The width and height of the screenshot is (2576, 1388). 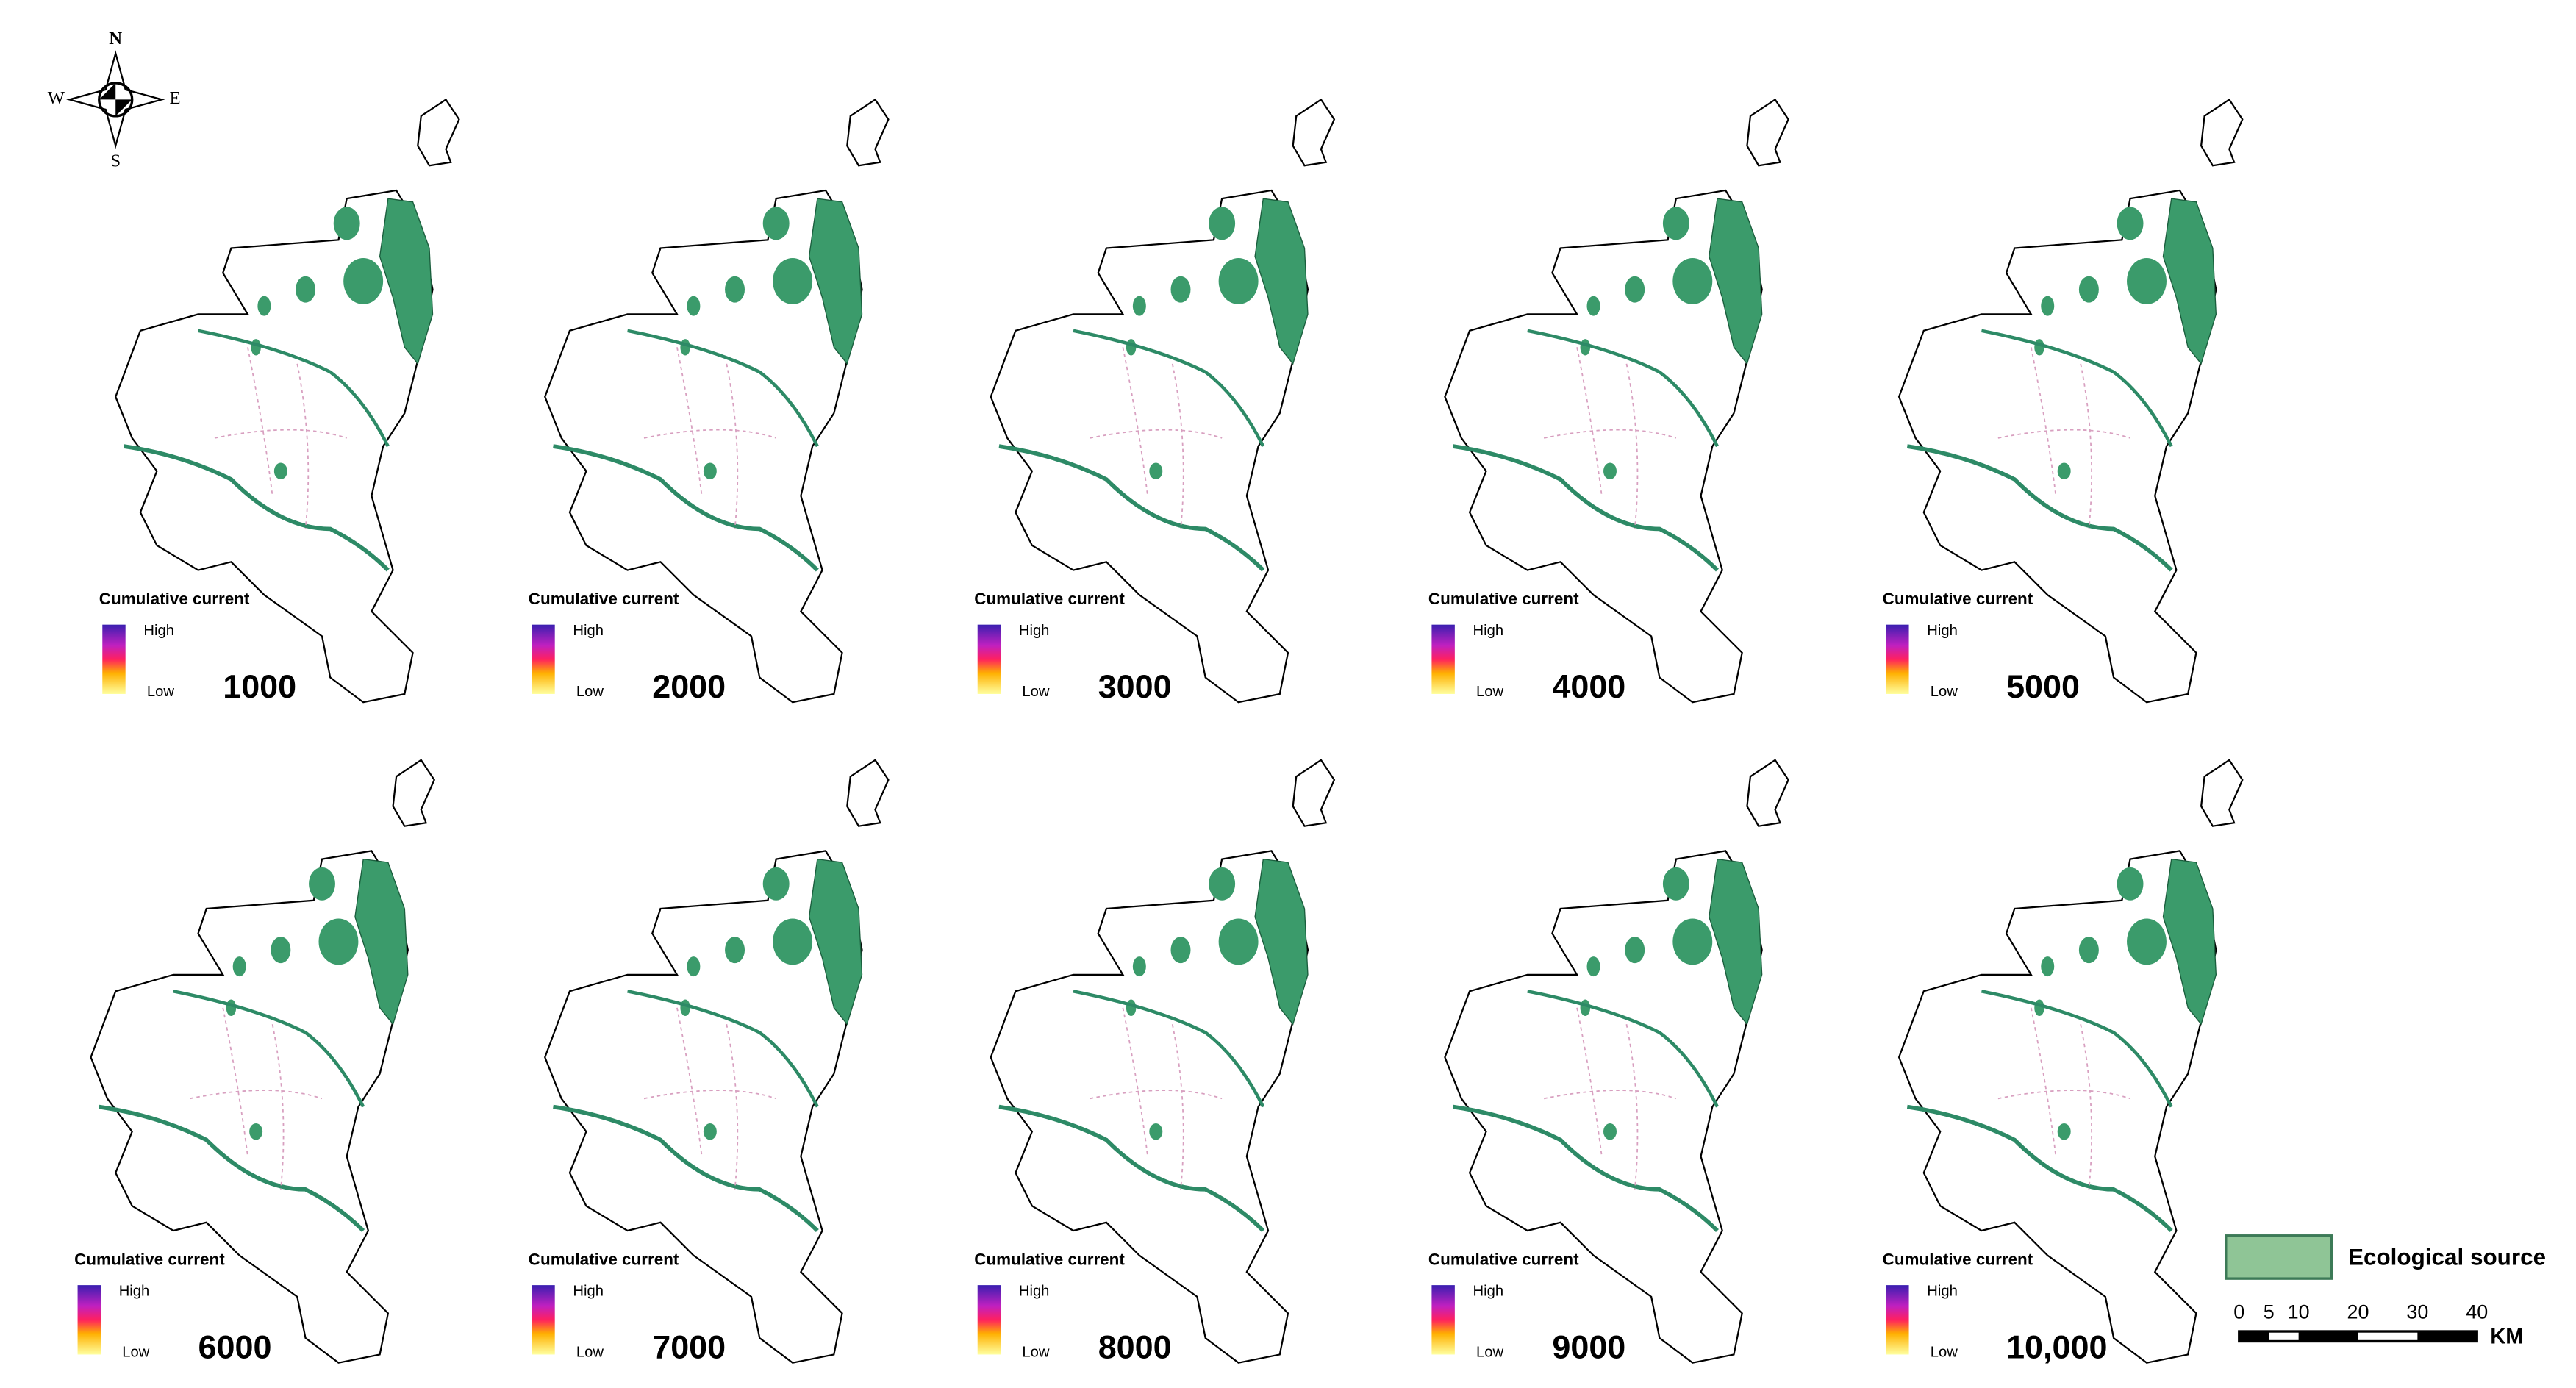 What do you see at coordinates (2238, 1312) in the screenshot?
I see `scale-bar-label: 0` at bounding box center [2238, 1312].